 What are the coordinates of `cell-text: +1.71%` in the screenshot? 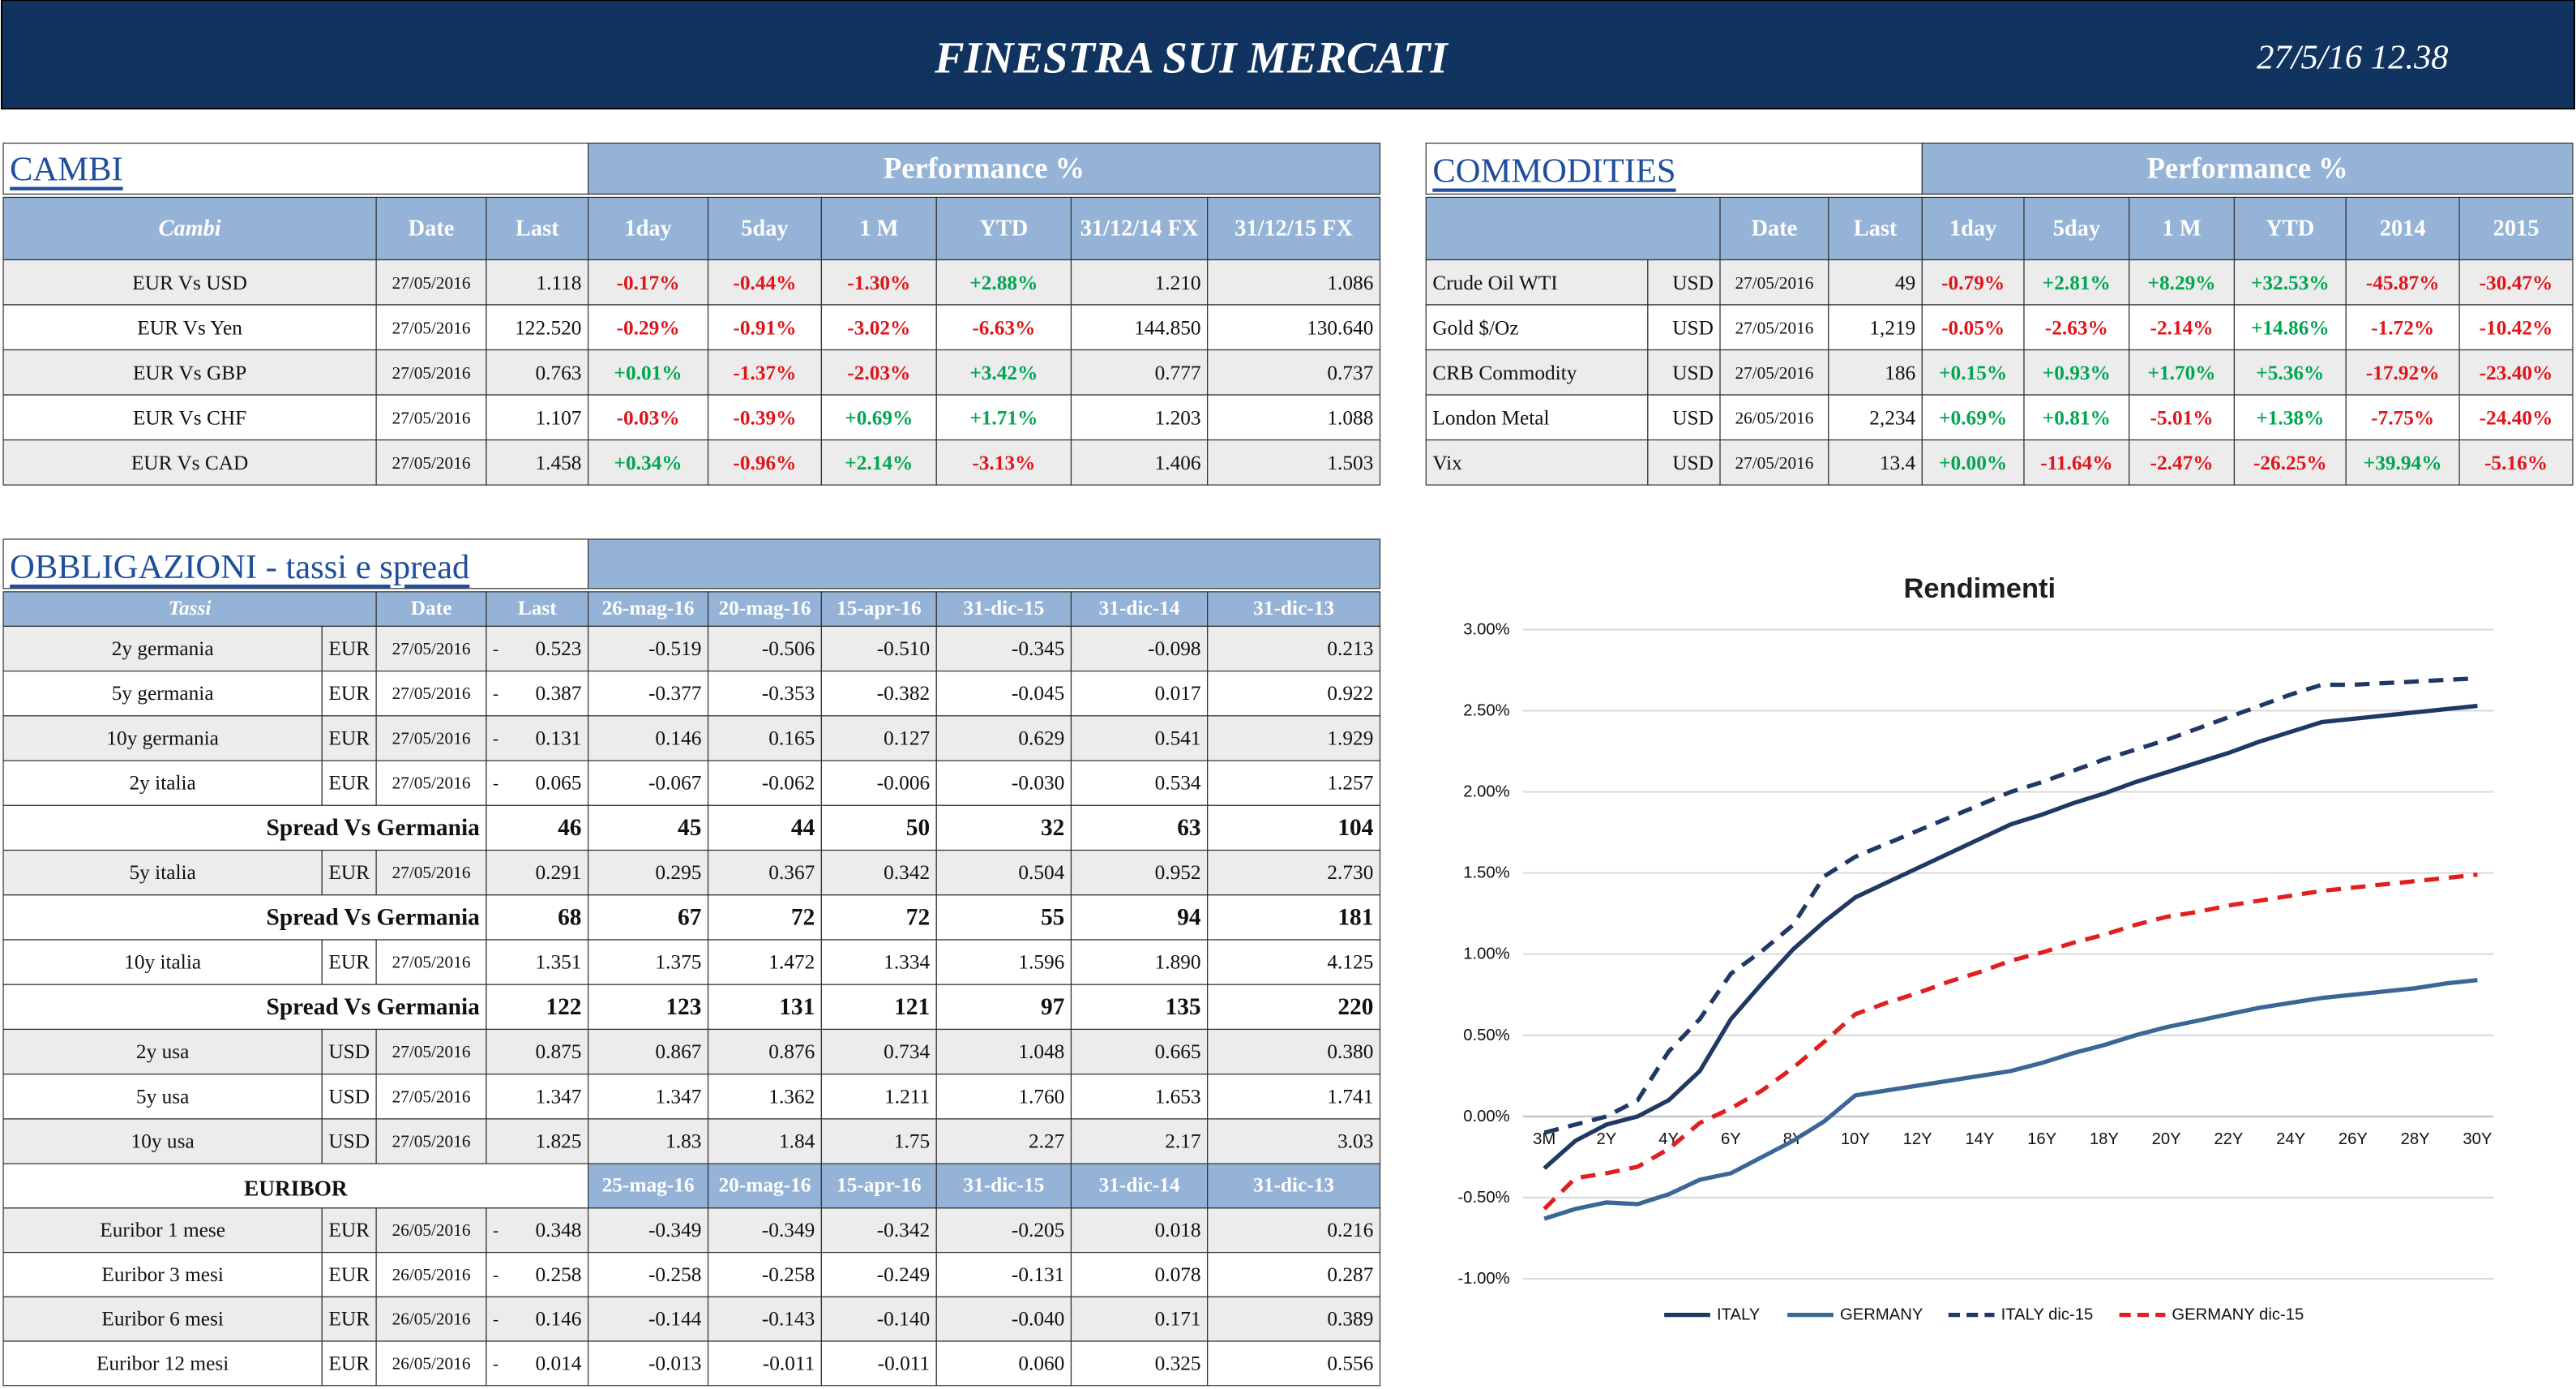 It's located at (1003, 417).